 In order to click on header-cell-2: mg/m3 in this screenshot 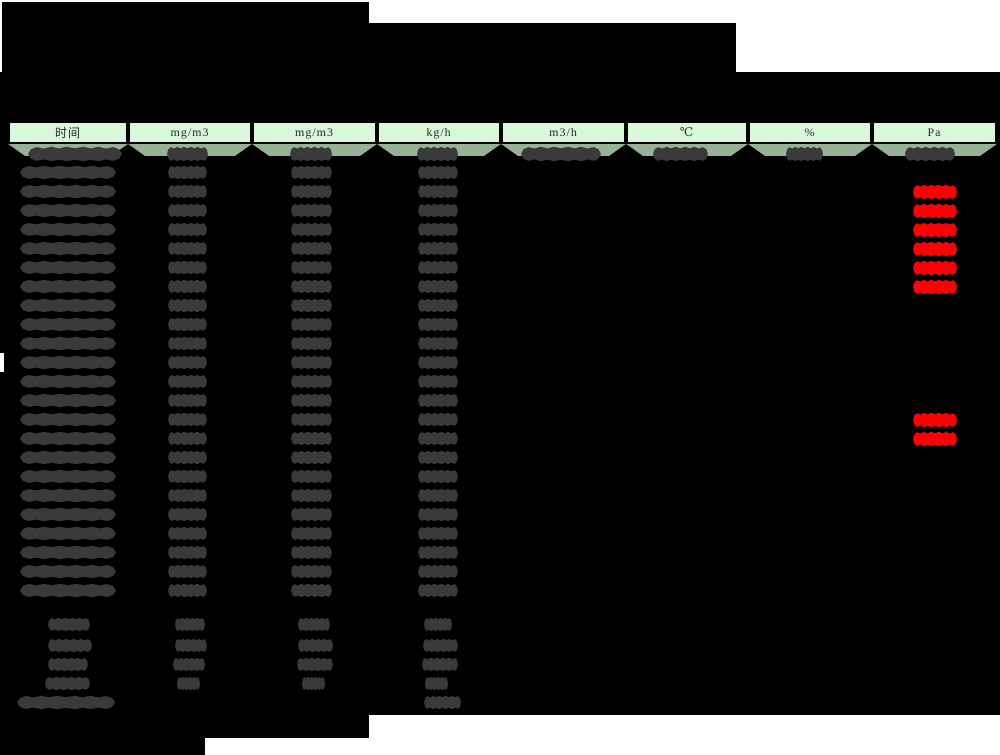, I will do `click(314, 132)`.